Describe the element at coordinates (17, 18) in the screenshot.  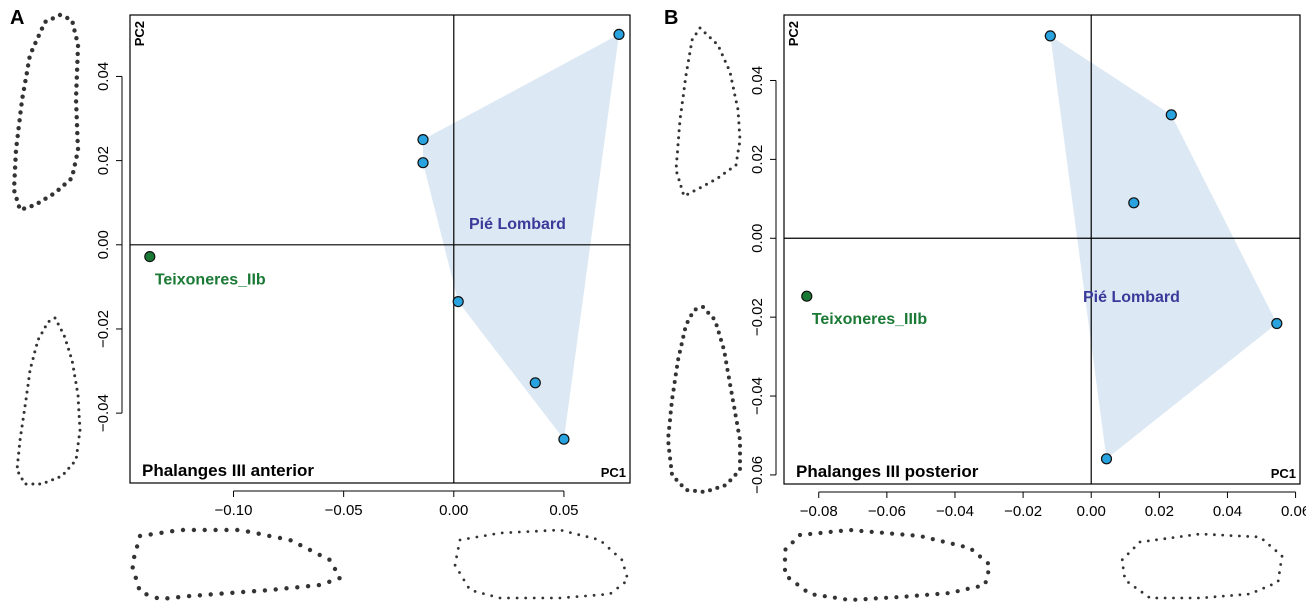
I see `panel-letter-a: A` at that location.